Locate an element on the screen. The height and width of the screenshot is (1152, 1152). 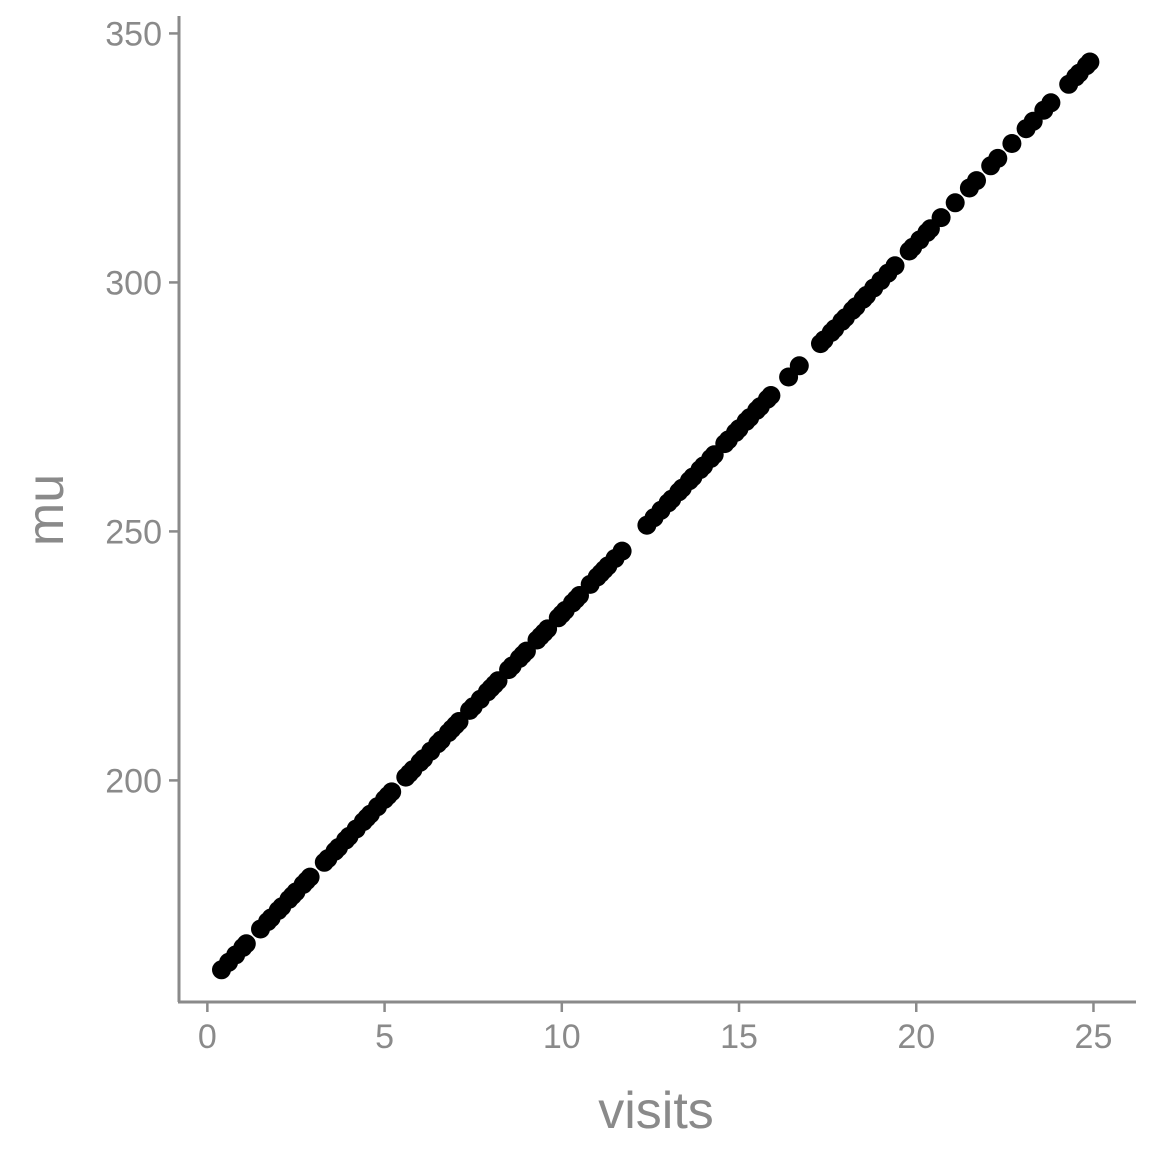
y-tick-label: 350 is located at coordinates (133, 34).